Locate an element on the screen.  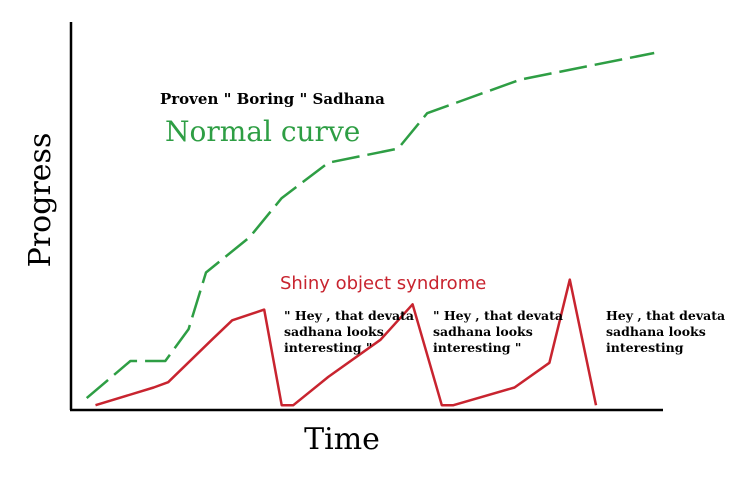
note-2-line-3: interesting " is located at coordinates (477, 347).